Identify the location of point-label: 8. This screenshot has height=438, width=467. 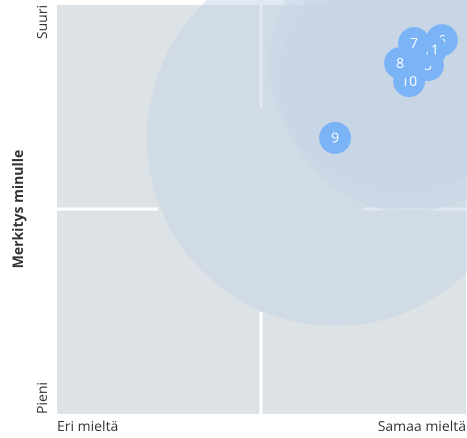
(400, 63).